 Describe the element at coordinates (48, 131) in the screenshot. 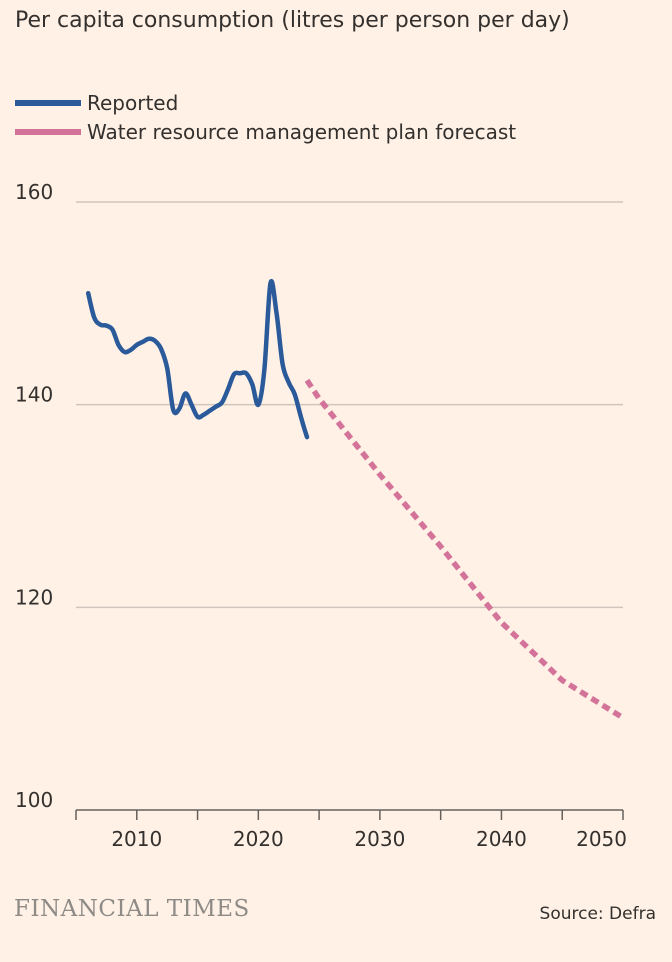

I see `legend-swatch-forecast` at that location.